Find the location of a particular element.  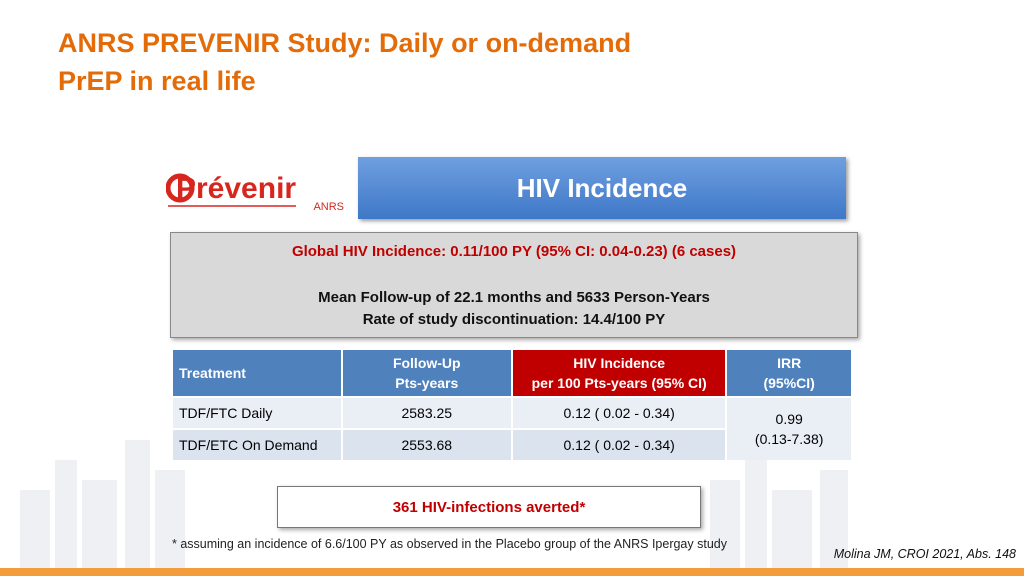

header-text: Treatment is located at coordinates (212, 373).